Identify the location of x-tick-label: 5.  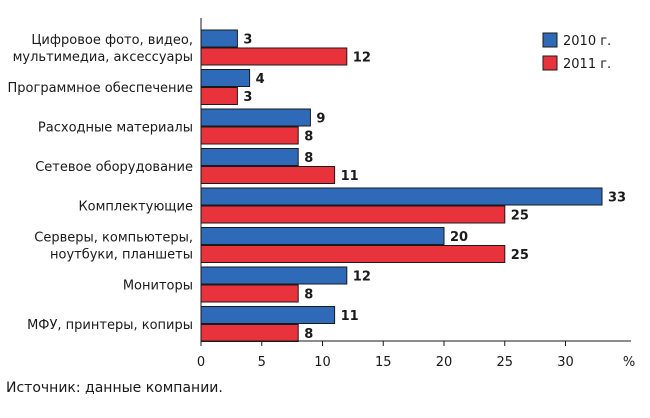
(262, 362).